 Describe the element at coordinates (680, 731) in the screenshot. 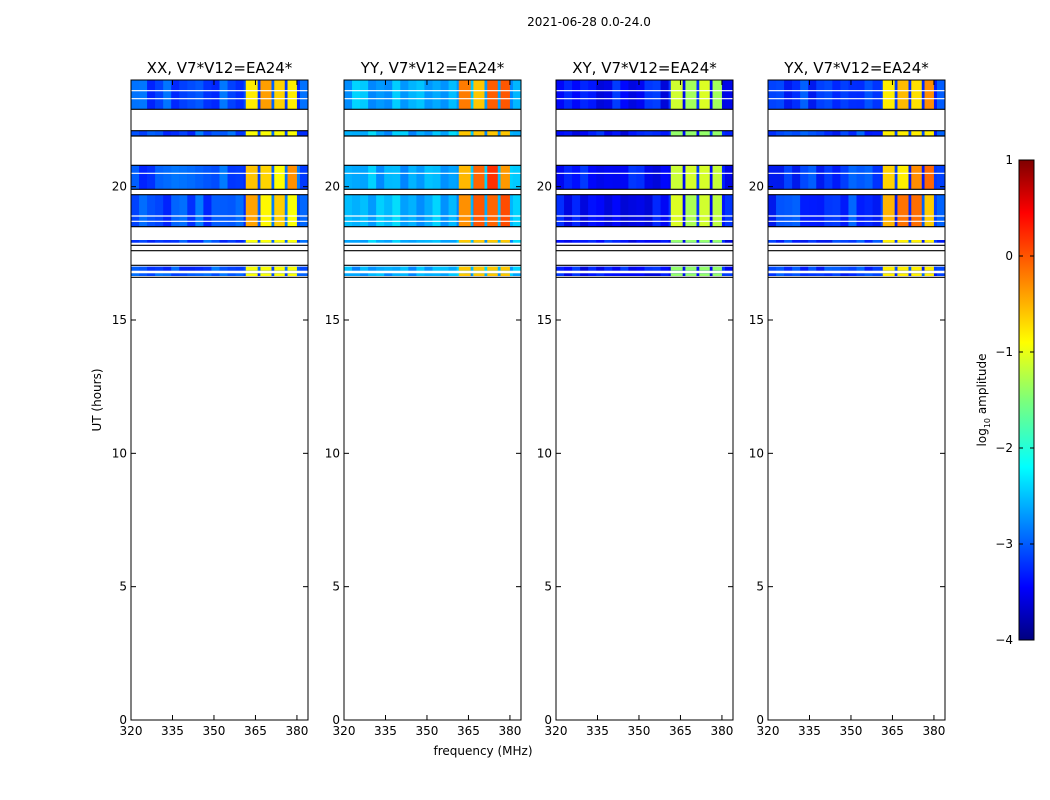

I see `x-tick-label: 365` at that location.